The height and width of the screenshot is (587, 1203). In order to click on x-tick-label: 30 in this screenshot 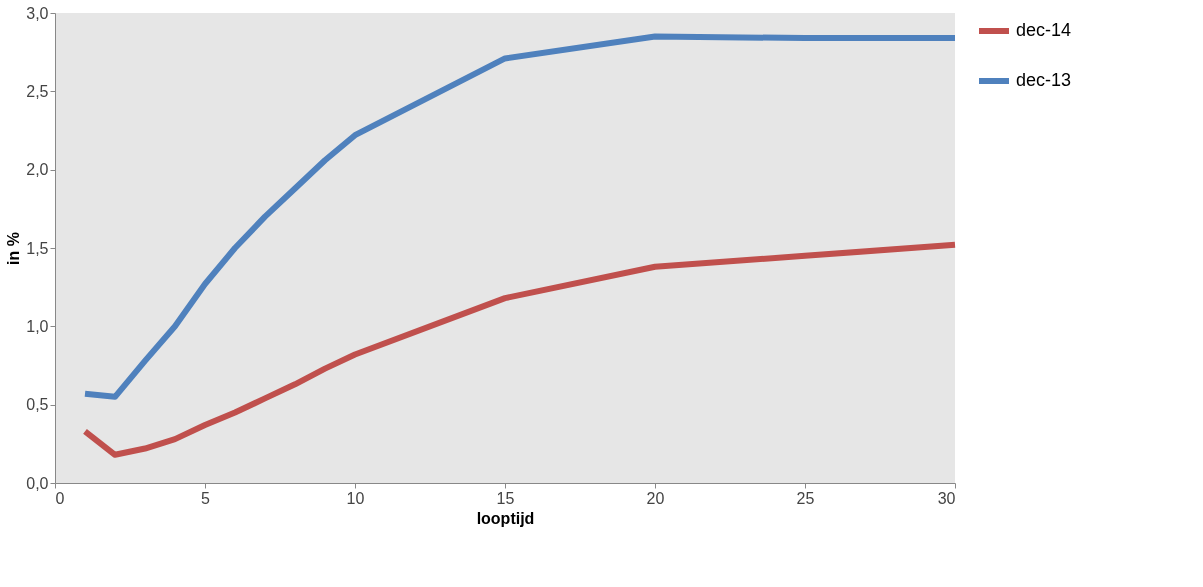, I will do `click(946, 498)`.